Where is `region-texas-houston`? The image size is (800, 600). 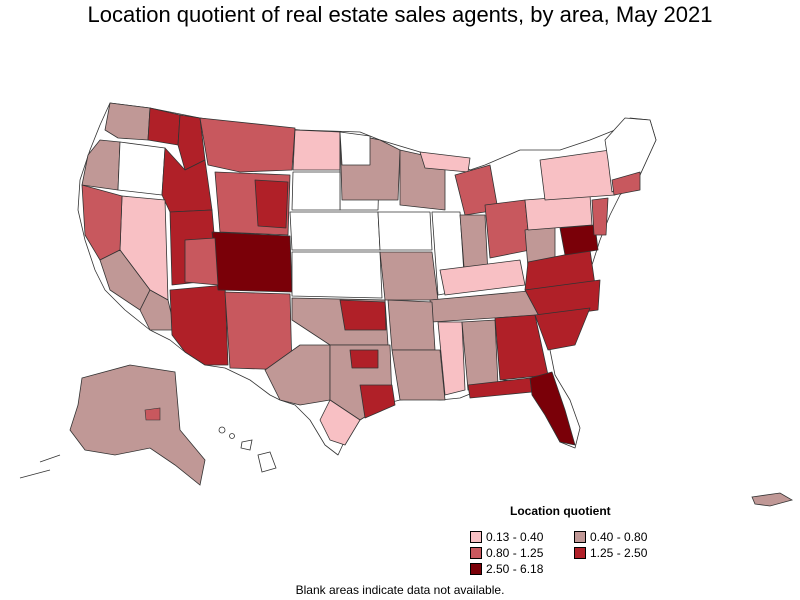 region-texas-houston is located at coordinates (377, 401).